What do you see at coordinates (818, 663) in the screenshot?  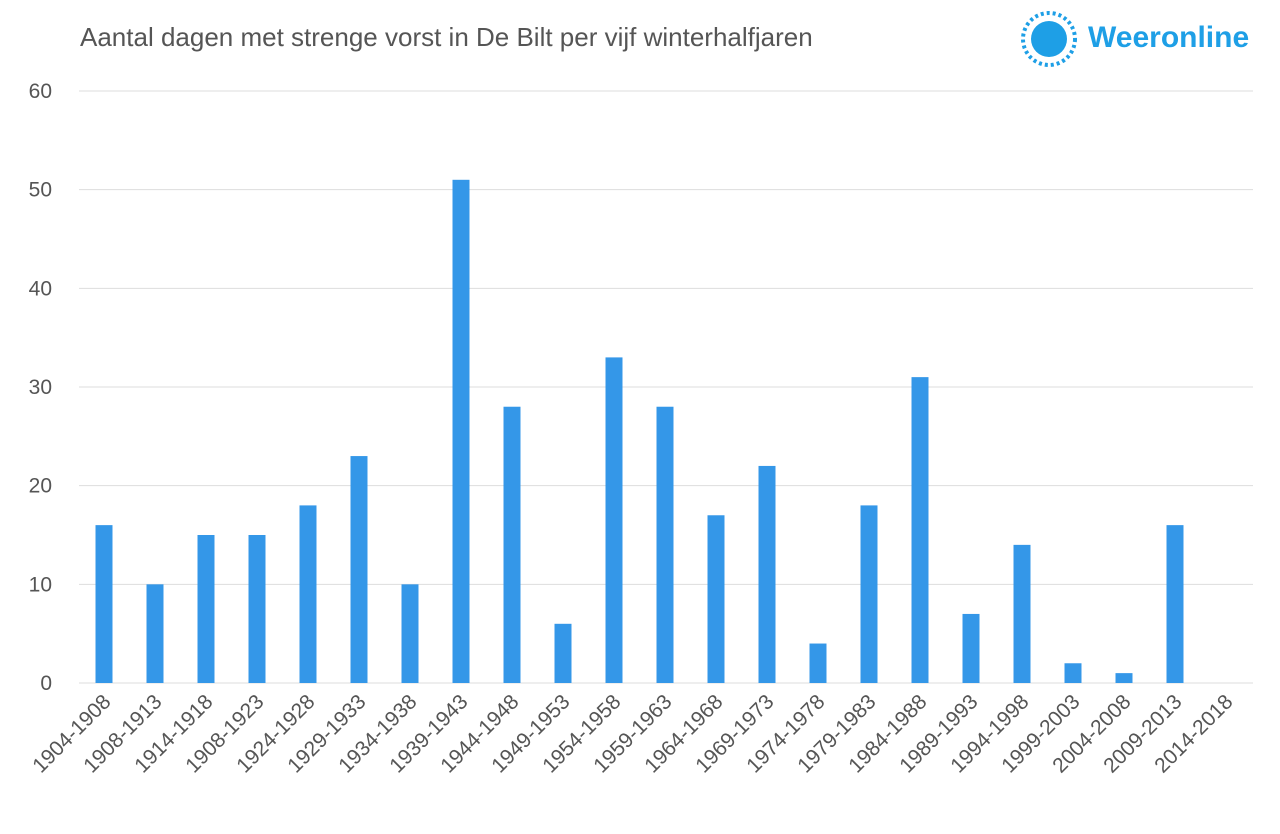 I see `bar-1974-1978` at bounding box center [818, 663].